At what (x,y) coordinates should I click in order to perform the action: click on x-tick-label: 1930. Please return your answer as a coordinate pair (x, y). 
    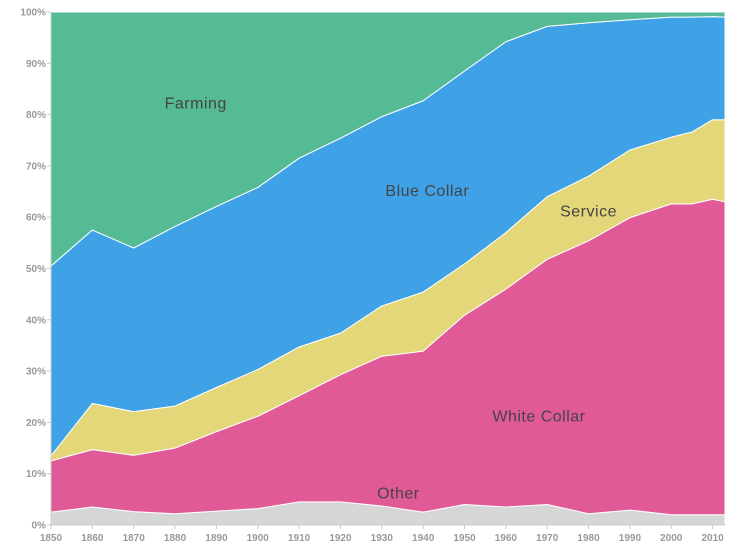
    Looking at the image, I should click on (382, 538).